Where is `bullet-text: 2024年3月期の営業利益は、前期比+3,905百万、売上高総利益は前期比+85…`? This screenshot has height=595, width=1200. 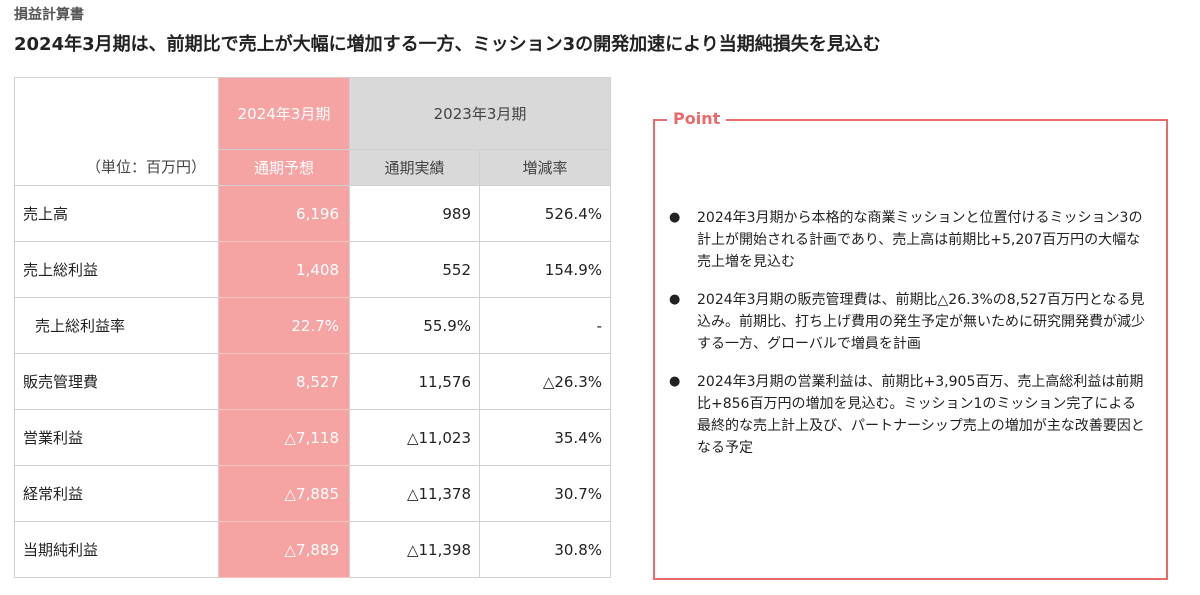
bullet-text: 2024年3月期の営業利益は、前期比+3,905百万、売上高総利益は前期比+85… is located at coordinates (921, 415).